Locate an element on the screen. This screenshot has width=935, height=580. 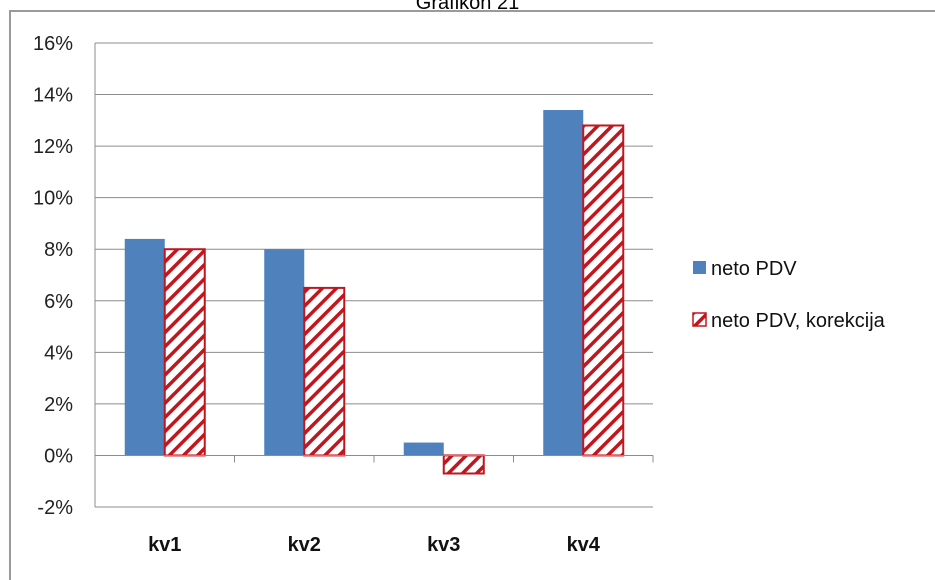
y-tick-label: 4% is located at coordinates (58, 353).